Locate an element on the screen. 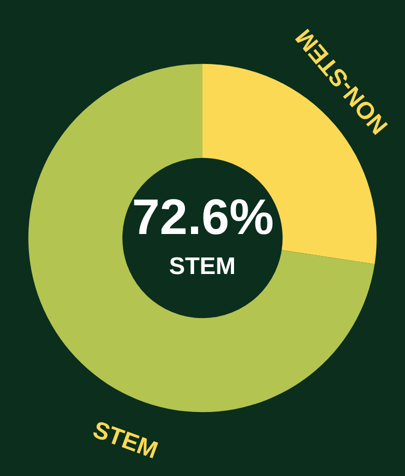  slice-label: STEM is located at coordinates (125, 440).